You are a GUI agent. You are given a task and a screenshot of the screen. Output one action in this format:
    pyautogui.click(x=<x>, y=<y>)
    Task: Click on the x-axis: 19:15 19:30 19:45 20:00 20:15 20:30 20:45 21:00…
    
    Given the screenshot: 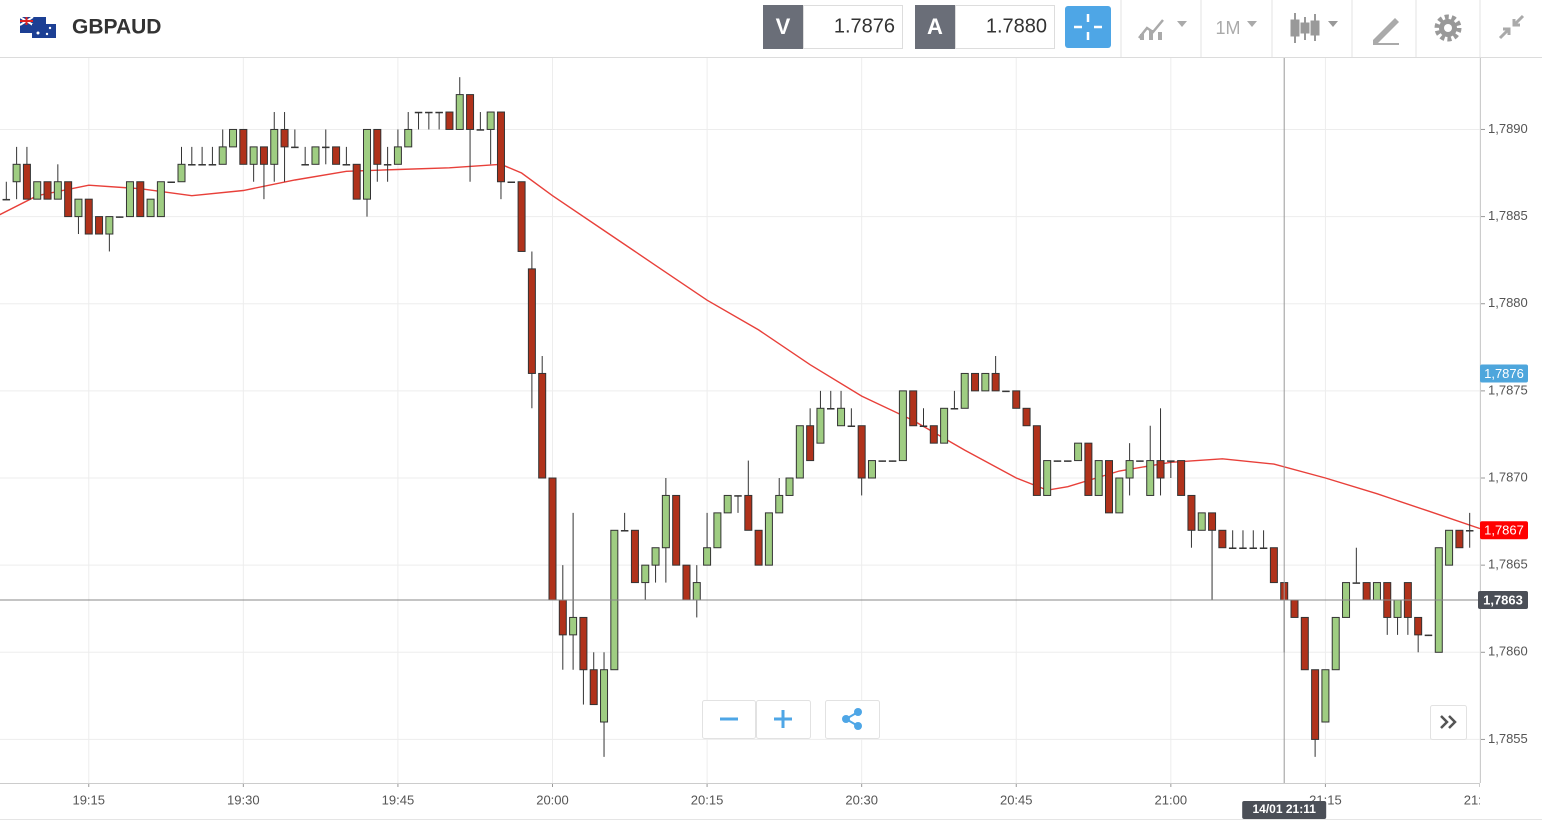 What is the action you would take?
    pyautogui.click(x=776, y=795)
    